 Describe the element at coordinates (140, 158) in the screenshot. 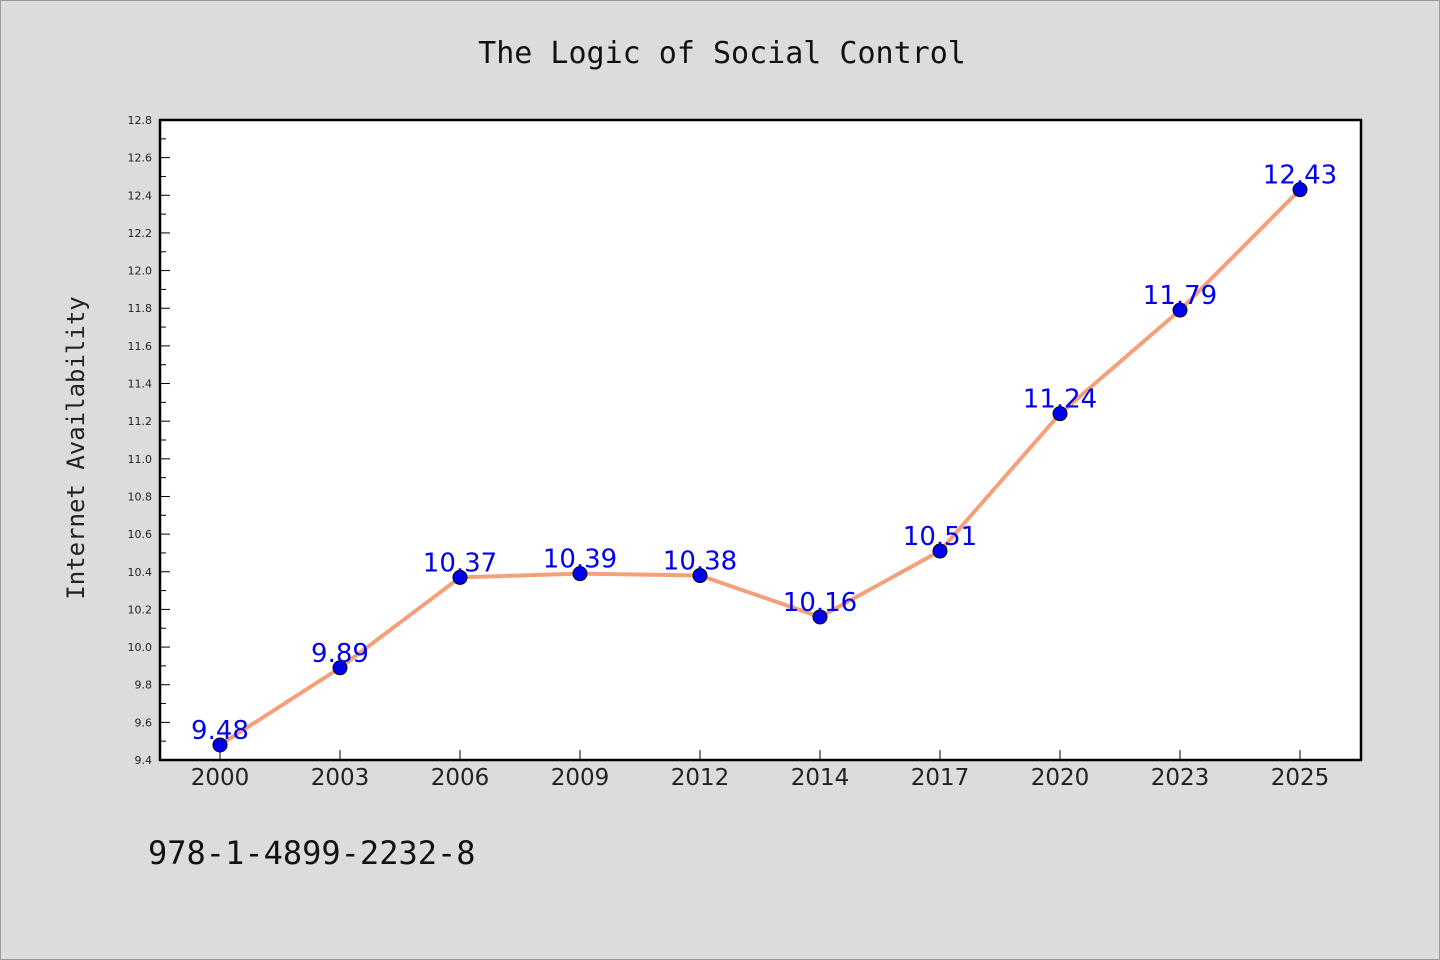

I see `y-tick-label: 12.6` at that location.